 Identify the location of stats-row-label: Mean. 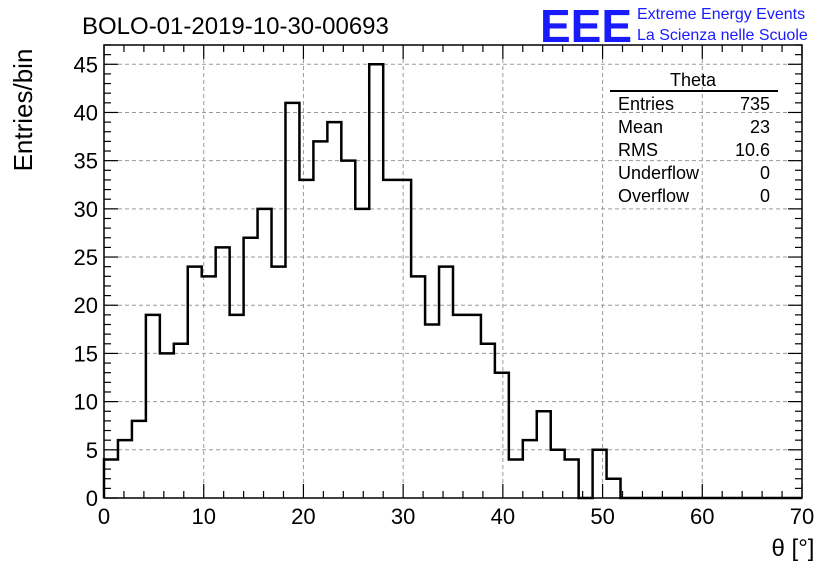
(640, 127).